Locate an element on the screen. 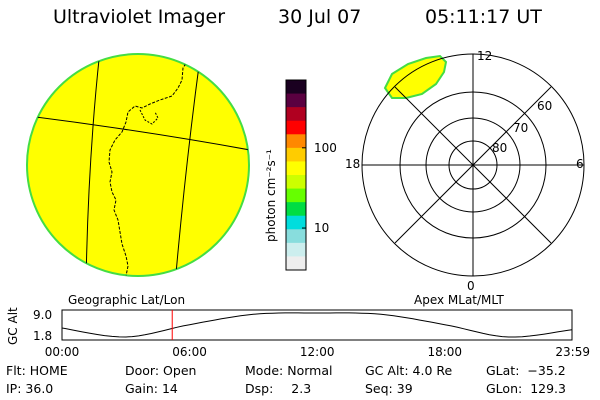 This screenshot has width=600, height=400. mlt-label-6: 6 is located at coordinates (580, 164).